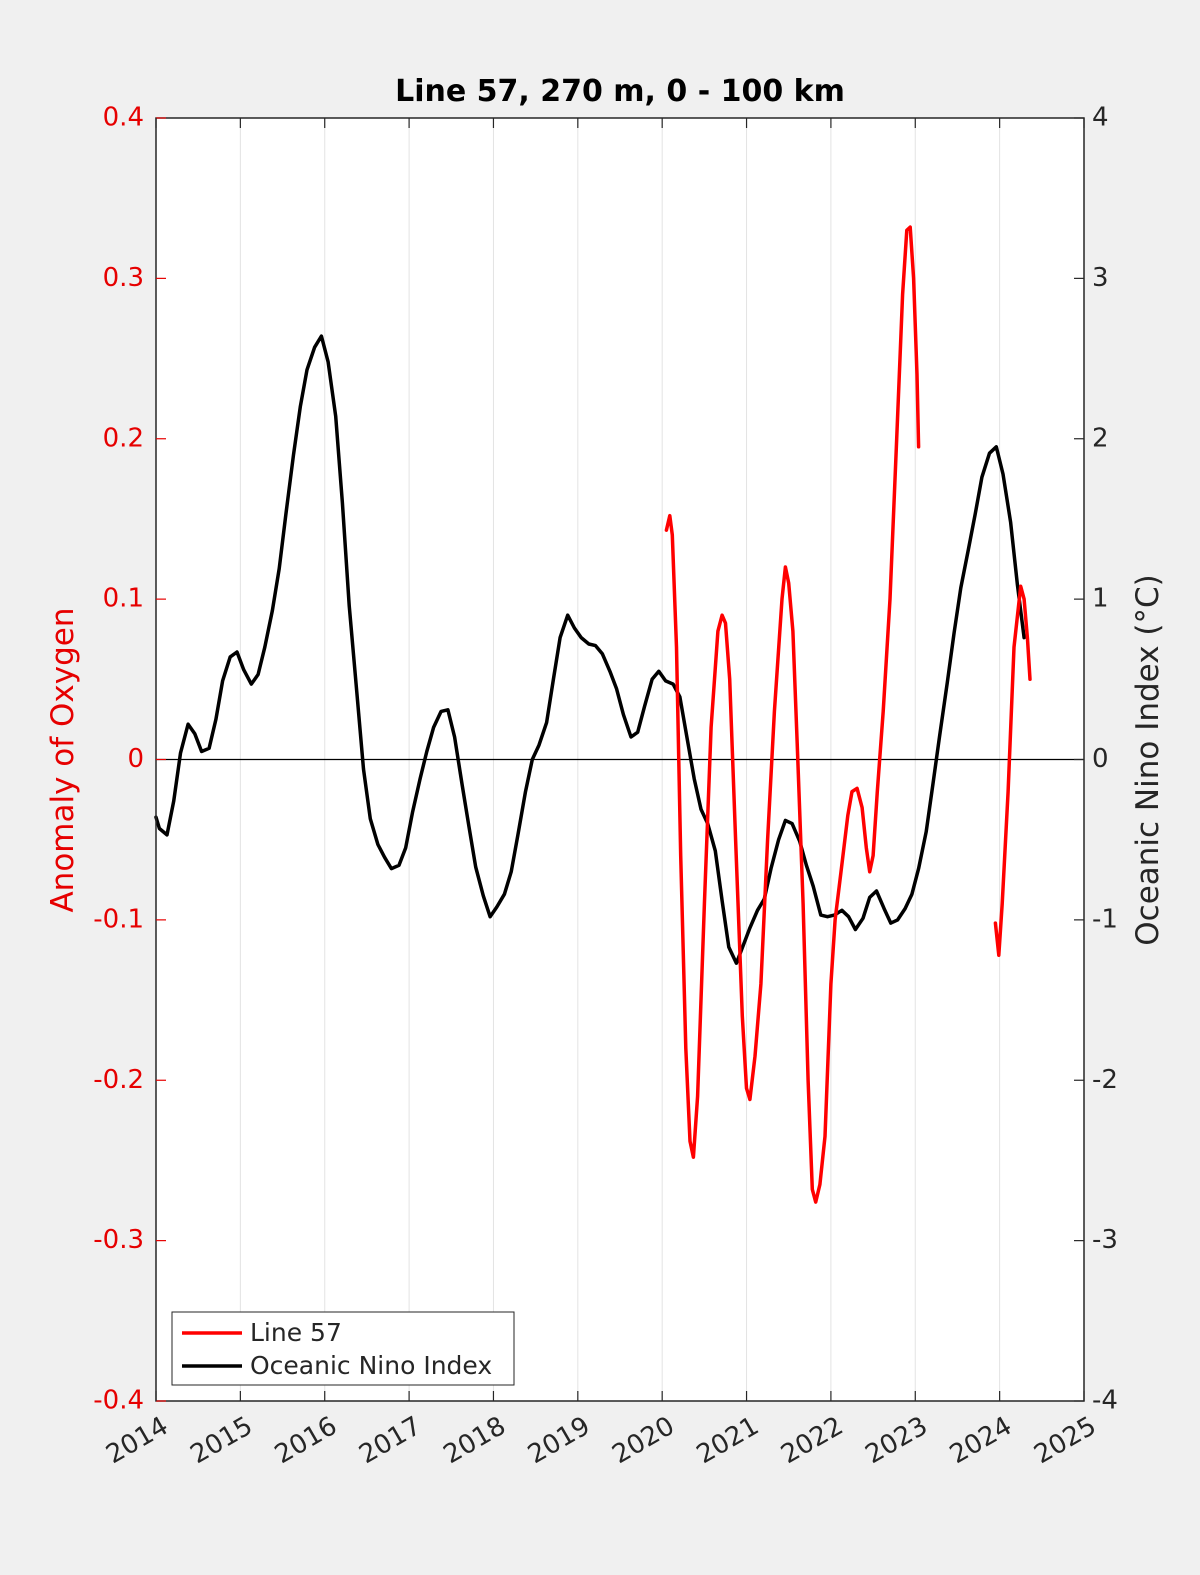 The height and width of the screenshot is (1575, 1200). Describe the element at coordinates (1100, 759) in the screenshot. I see `right-y-tick-label: 0` at that location.